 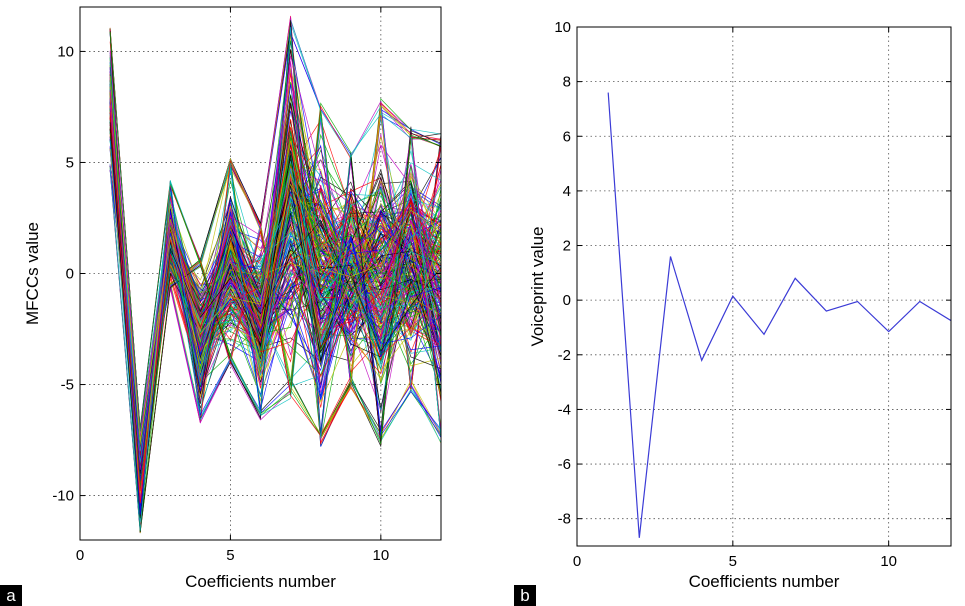 I want to click on y-axis-label: MFCCs value, so click(x=32, y=273).